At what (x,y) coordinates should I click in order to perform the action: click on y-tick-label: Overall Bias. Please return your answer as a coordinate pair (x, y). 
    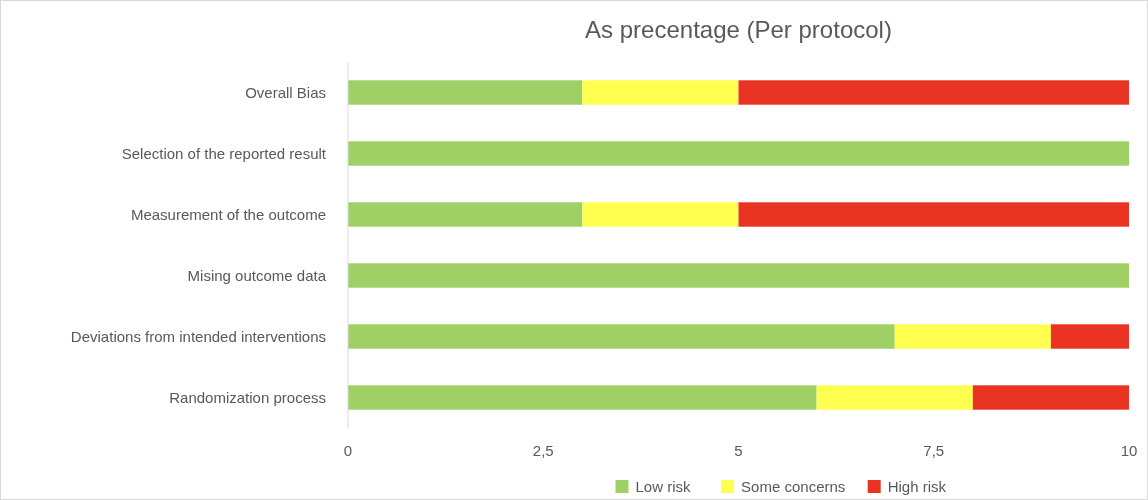
    Looking at the image, I should click on (285, 92).